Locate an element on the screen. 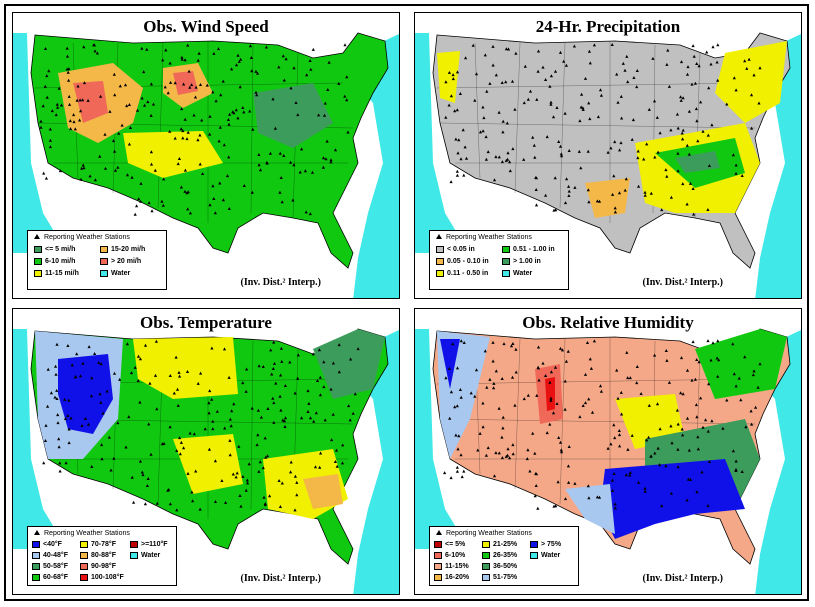 The image size is (815, 607). legend-header: Reporting Weather Stations is located at coordinates (87, 237).